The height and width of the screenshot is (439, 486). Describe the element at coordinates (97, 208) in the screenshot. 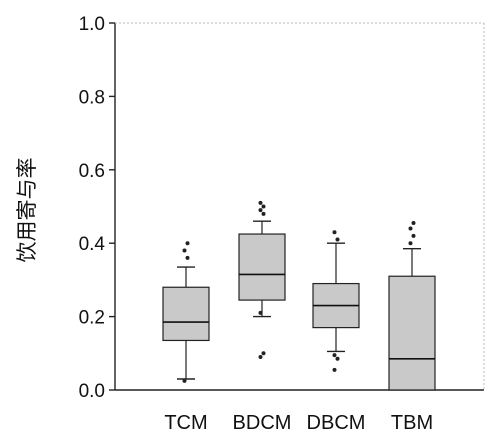

I see `y-axis: 0.0 0.2 0.4 0.6 0.8 1.0` at that location.